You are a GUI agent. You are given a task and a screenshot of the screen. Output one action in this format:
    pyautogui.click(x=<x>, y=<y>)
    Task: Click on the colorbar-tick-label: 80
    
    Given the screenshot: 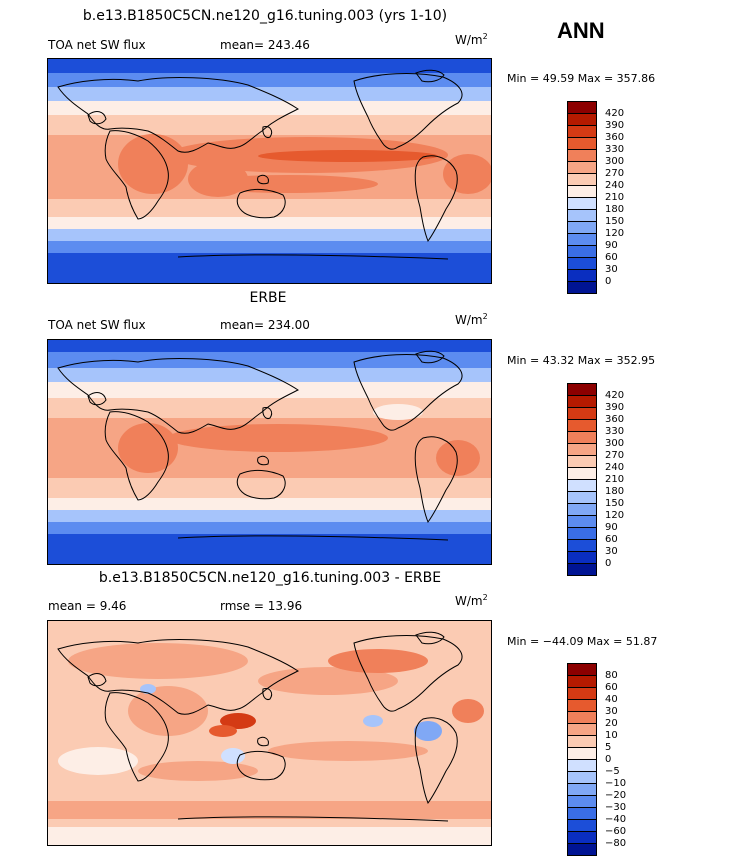 What is the action you would take?
    pyautogui.click(x=611, y=675)
    